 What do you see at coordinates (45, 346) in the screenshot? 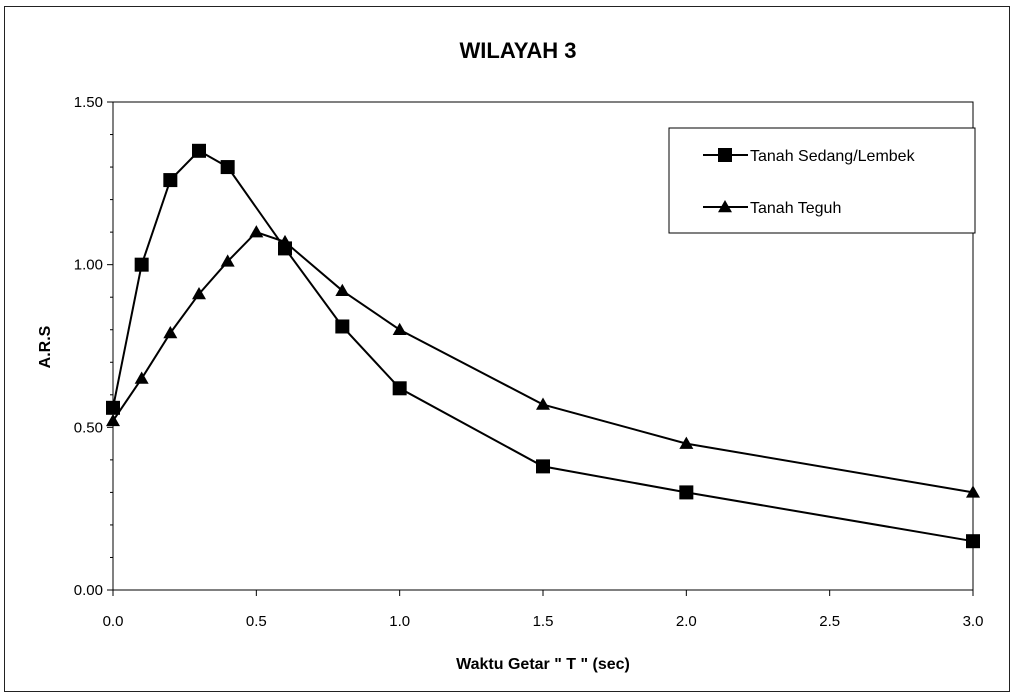
I see `y-axis-title: A.R.S` at bounding box center [45, 346].